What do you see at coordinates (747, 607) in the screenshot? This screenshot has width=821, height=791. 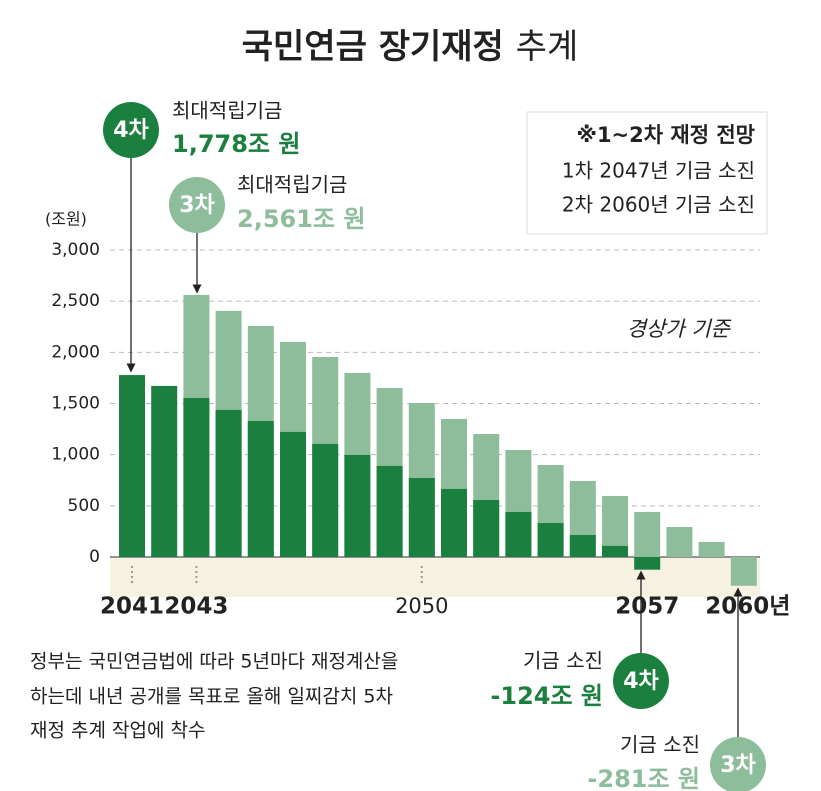 I see `x-tick-label: 2060년` at bounding box center [747, 607].